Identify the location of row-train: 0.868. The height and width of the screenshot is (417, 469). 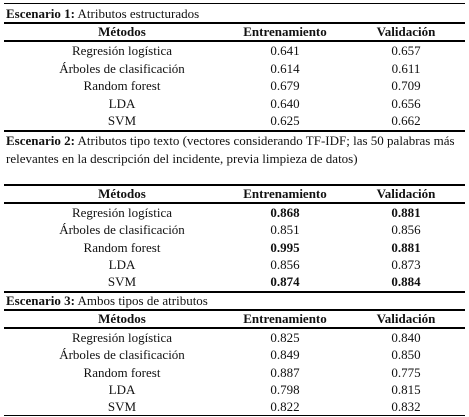
(285, 212).